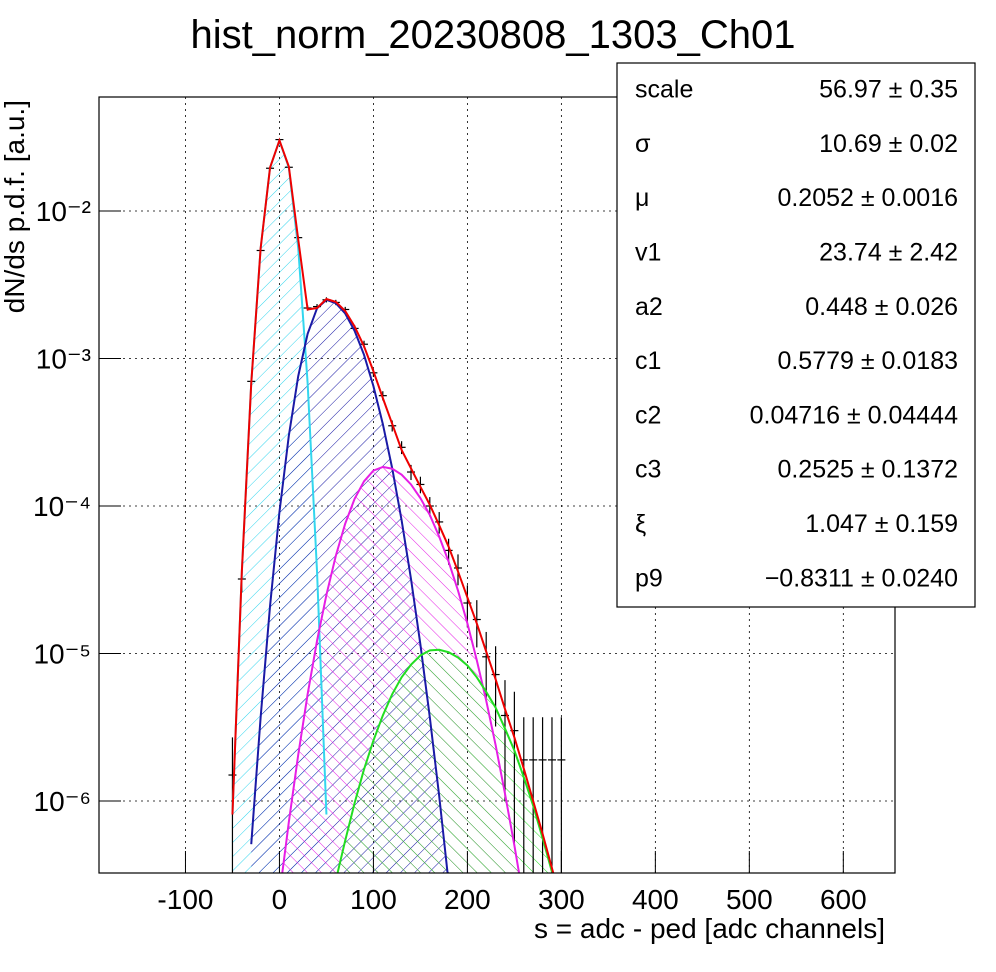  Describe the element at coordinates (467, 899) in the screenshot. I see `x-tick-label: 200` at that location.